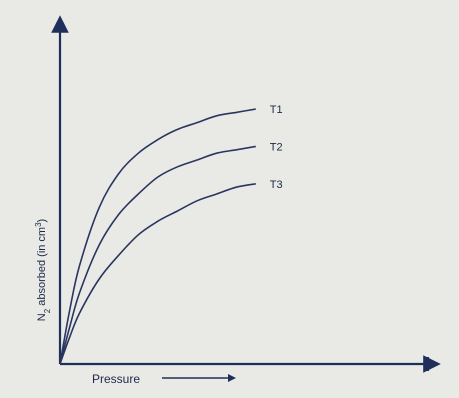  Describe the element at coordinates (47, 310) in the screenshot. I see `y-label-subscript: 2` at that location.